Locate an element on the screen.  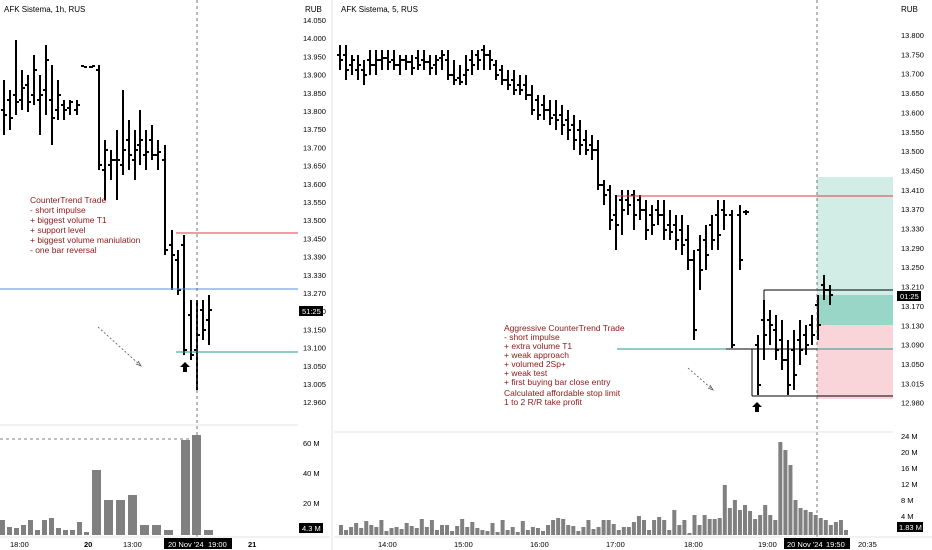
right-volume-tag is located at coordinates (910, 527).